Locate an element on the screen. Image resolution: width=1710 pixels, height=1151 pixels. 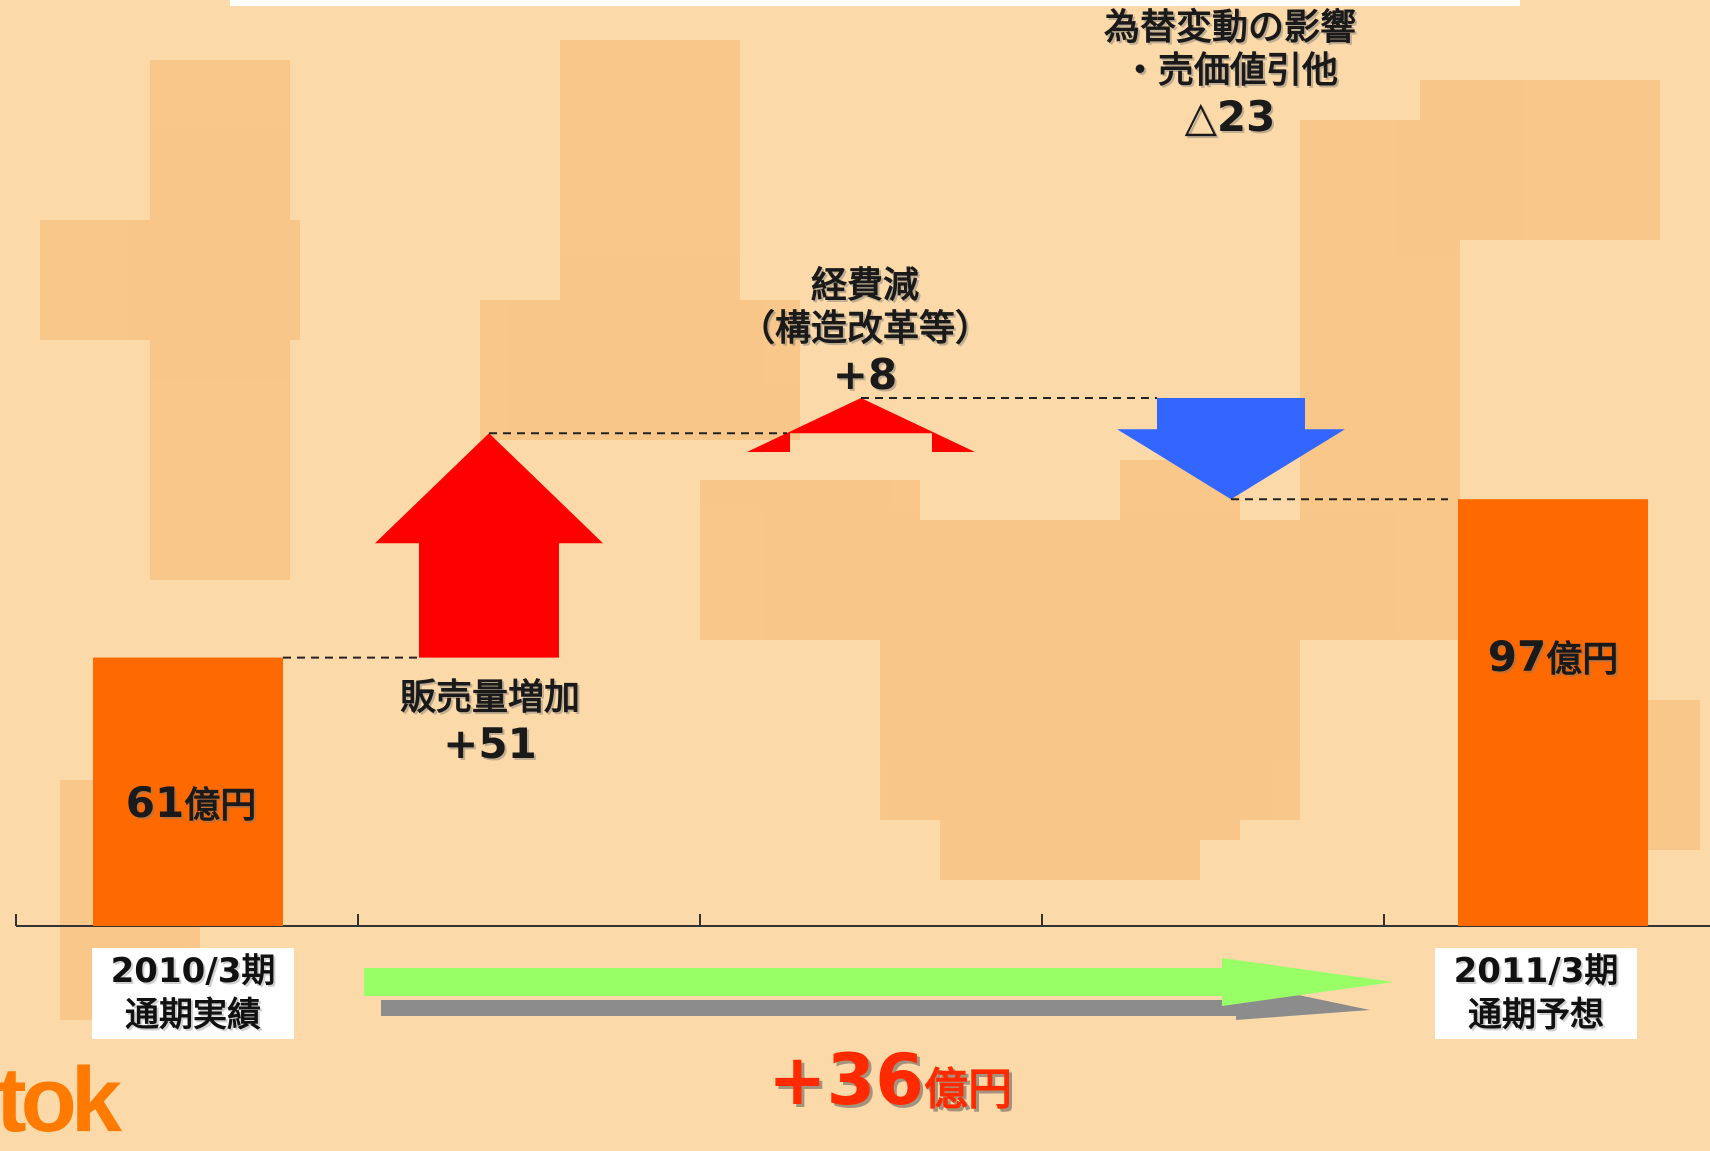
total-change-value: +36 is located at coordinates (846, 1080).